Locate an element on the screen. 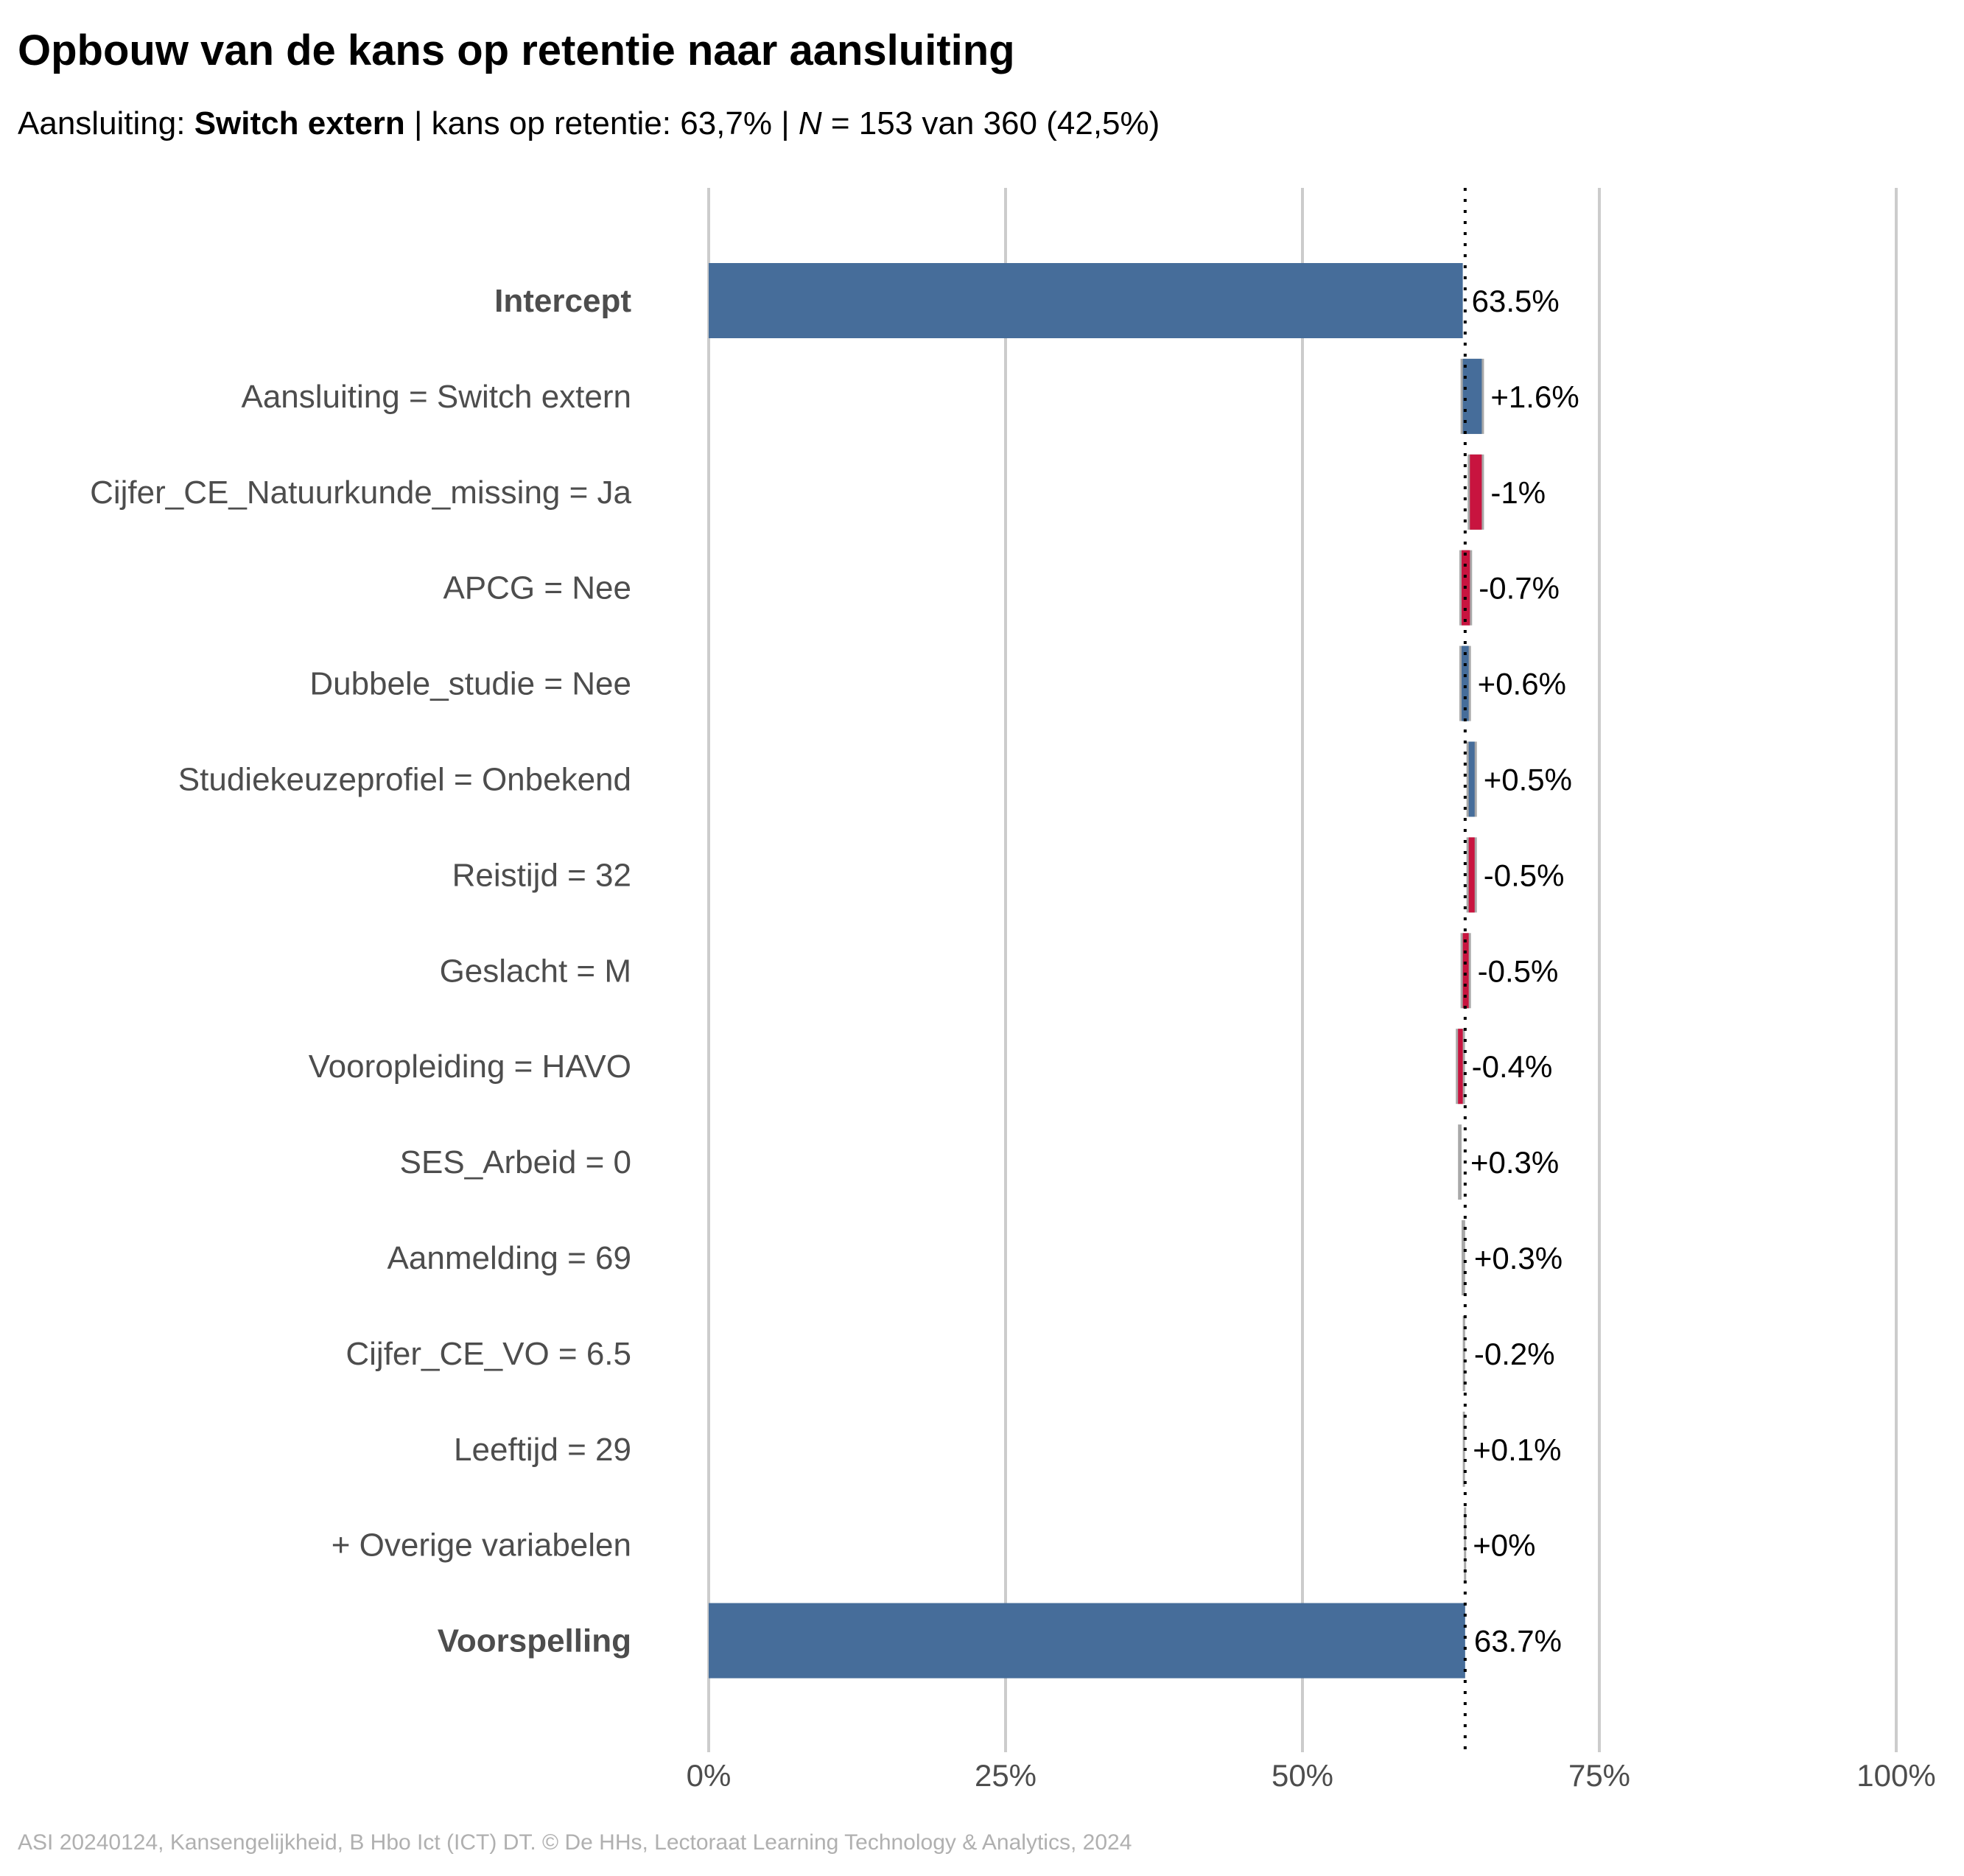 The width and height of the screenshot is (1964, 1876). value-label-3: -0.7% is located at coordinates (1520, 588).